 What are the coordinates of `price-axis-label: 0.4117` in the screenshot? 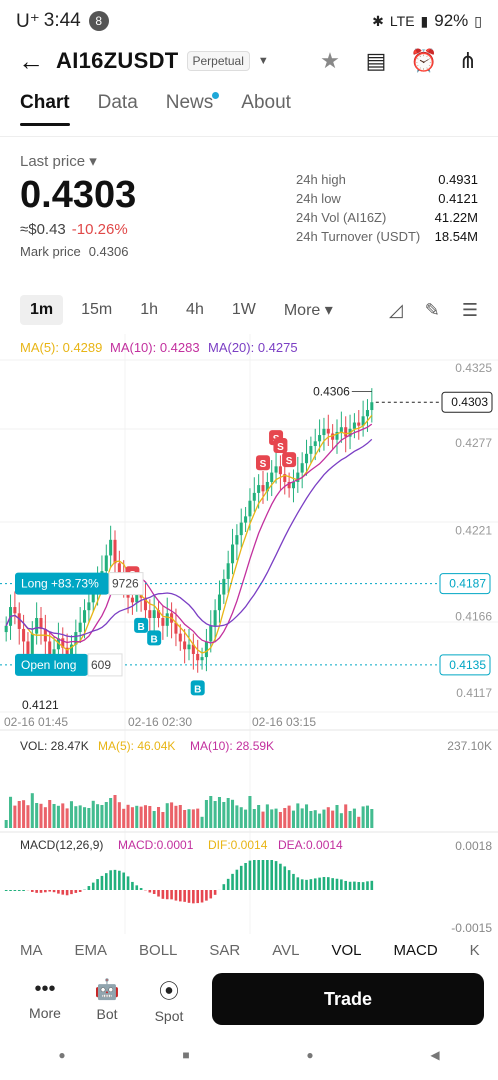 It's located at (474, 693).